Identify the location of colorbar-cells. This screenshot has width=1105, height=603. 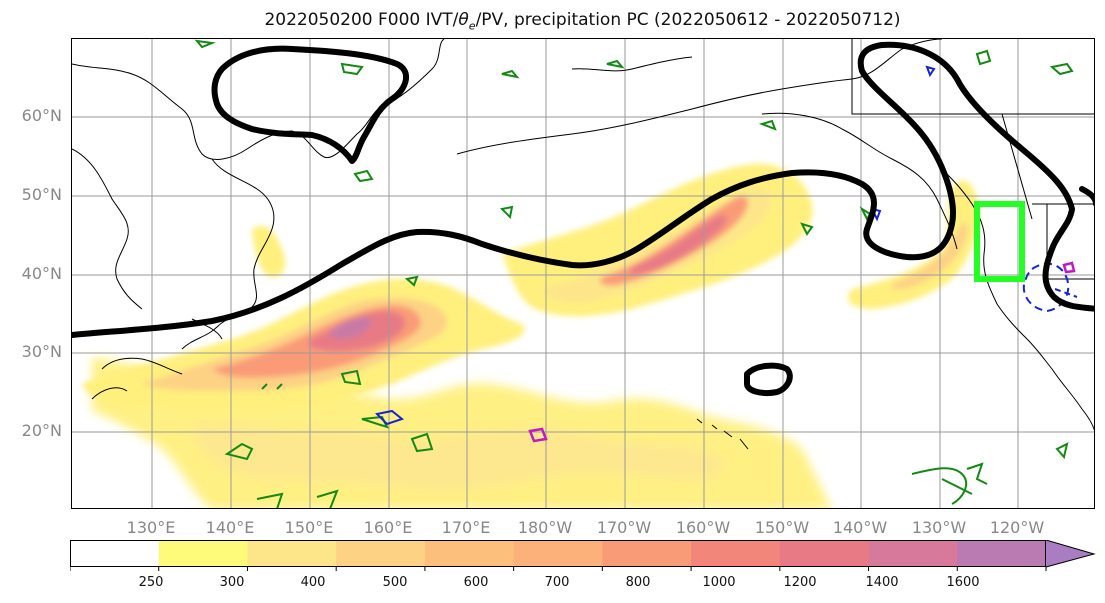
(558, 553).